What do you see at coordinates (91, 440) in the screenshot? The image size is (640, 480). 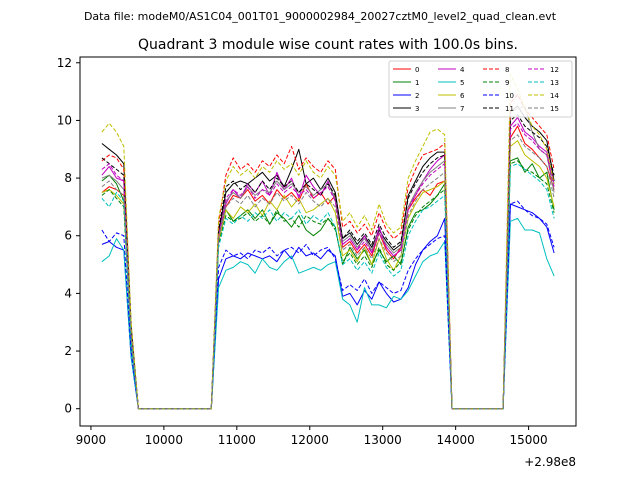 I see `x-tick-label: 9000` at bounding box center [91, 440].